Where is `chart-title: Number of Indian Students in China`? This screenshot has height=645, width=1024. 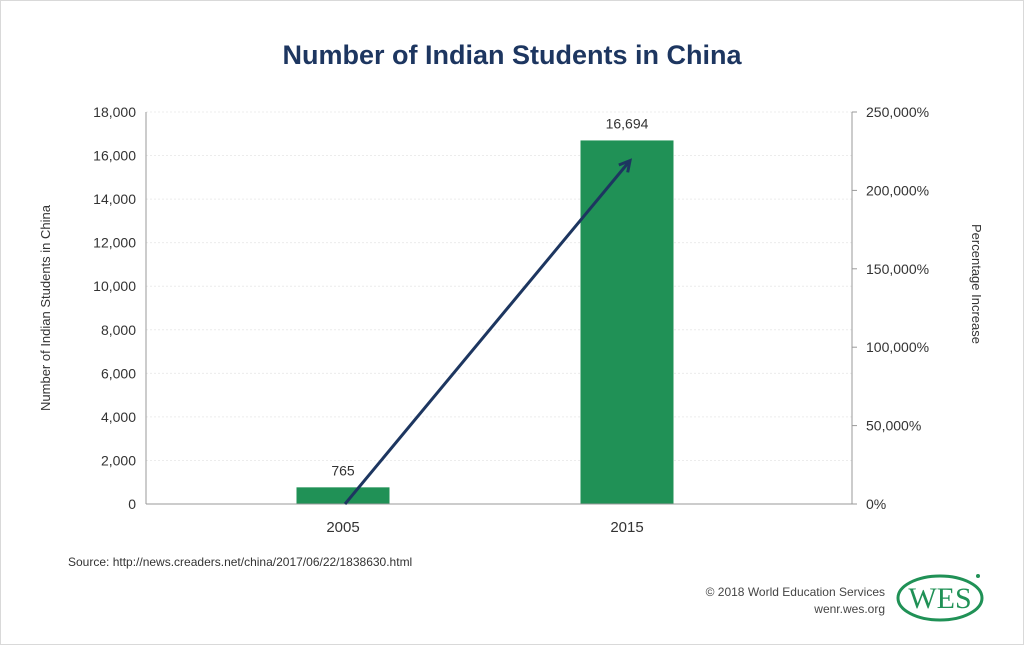 chart-title: Number of Indian Students in China is located at coordinates (512, 55).